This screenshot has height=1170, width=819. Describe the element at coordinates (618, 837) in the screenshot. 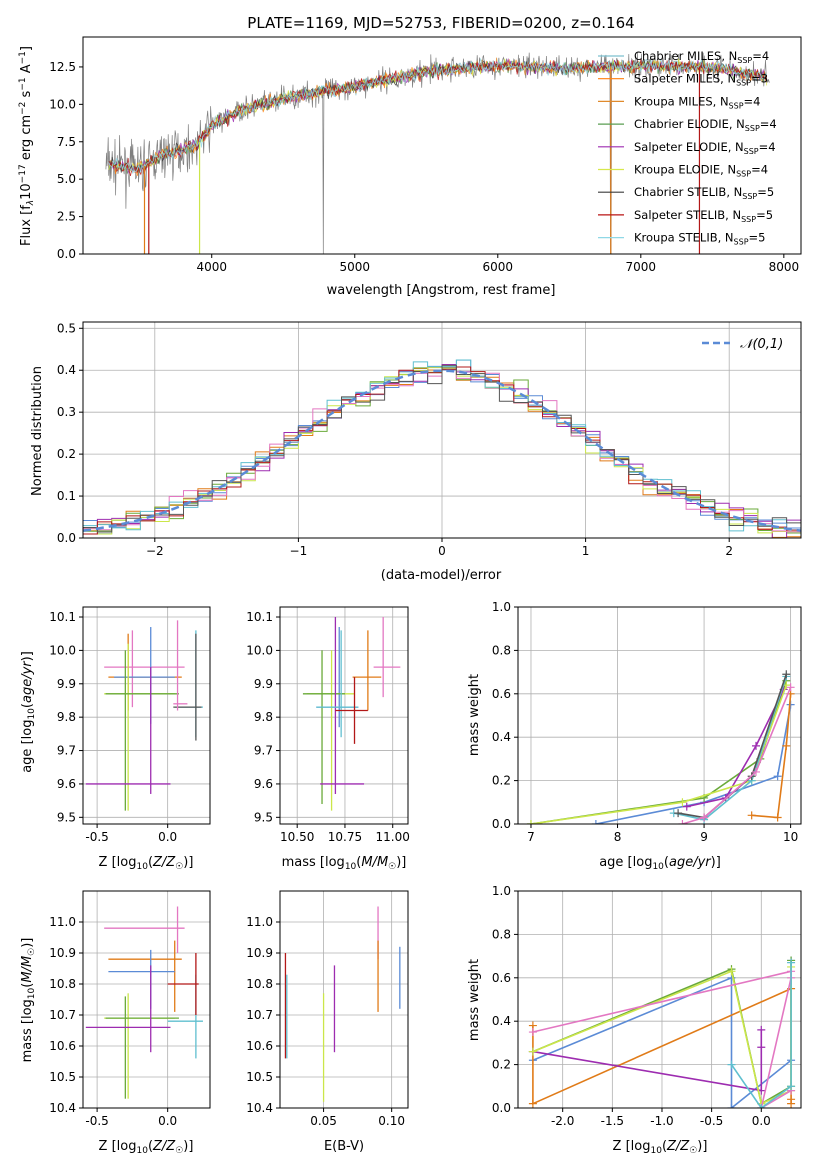

I see `x-tick-label: 8` at that location.